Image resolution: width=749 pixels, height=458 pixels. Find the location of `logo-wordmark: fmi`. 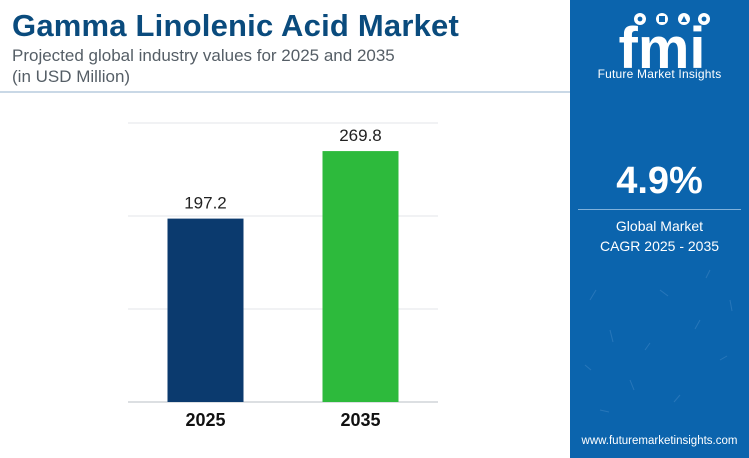

logo-wordmark: fmi is located at coordinates (662, 44).